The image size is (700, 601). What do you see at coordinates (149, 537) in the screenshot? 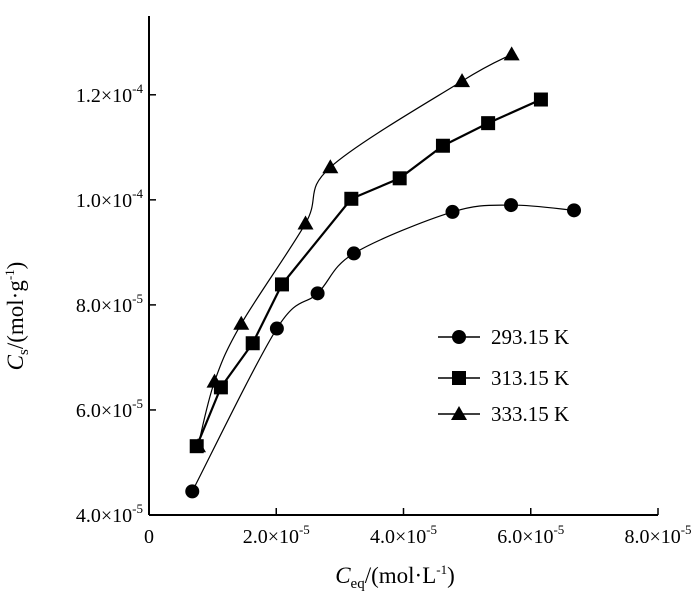
I see `x-tick-label: 0` at bounding box center [149, 537].